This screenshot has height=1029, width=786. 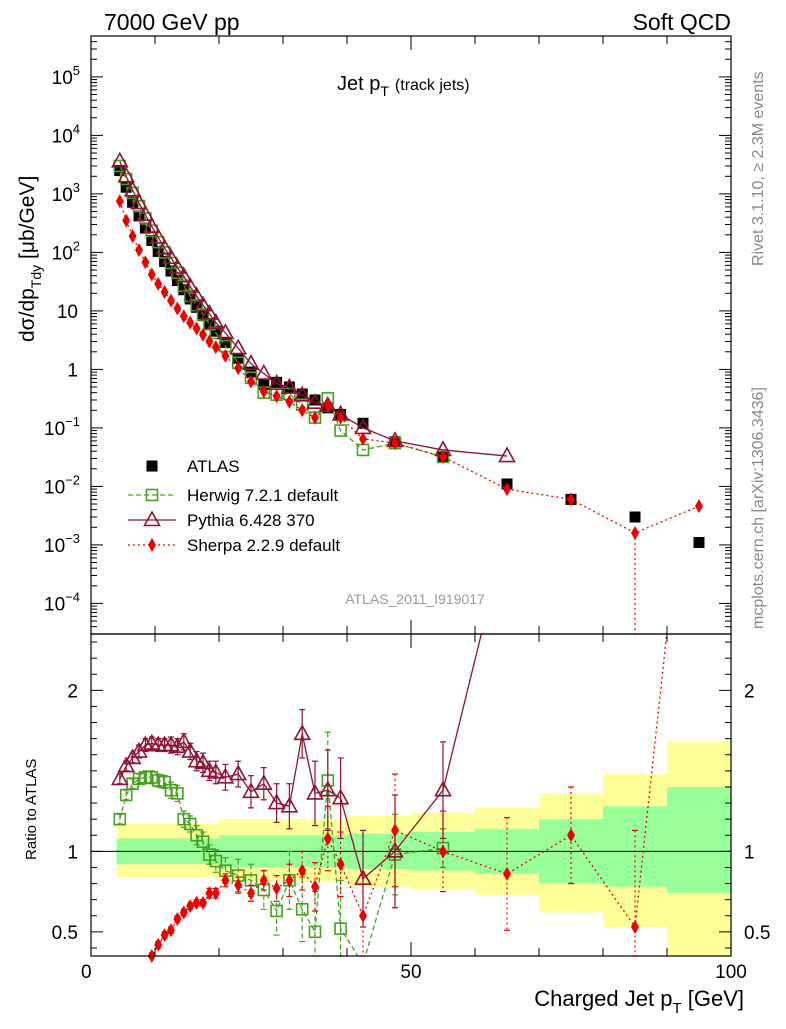 What do you see at coordinates (172, 22) in the screenshot?
I see `energy-label: 7000 GeV pp` at bounding box center [172, 22].